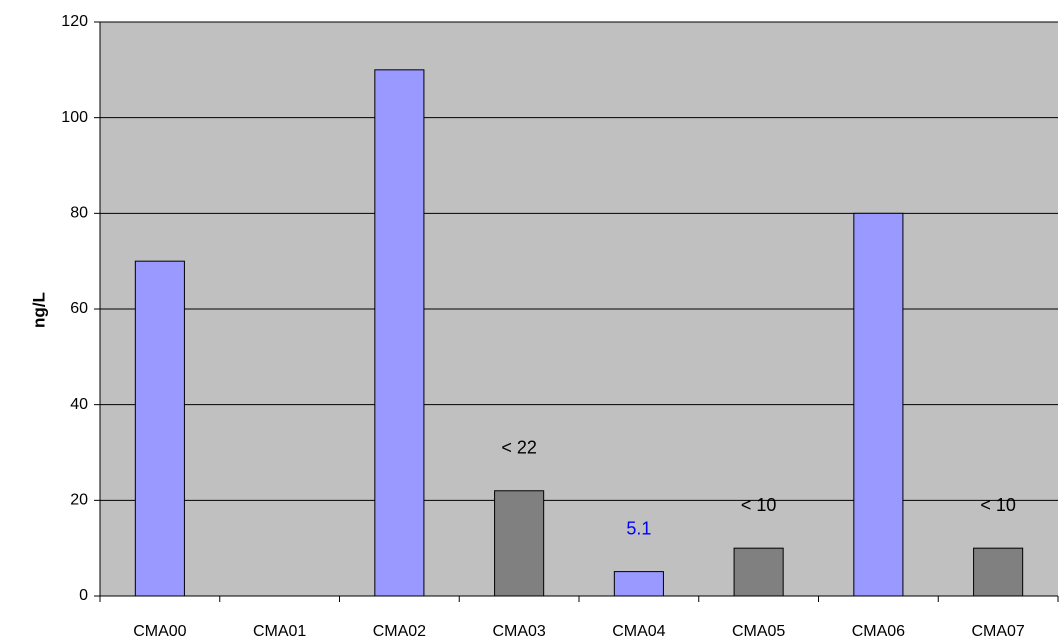 The height and width of the screenshot is (639, 1059). Describe the element at coordinates (279, 631) in the screenshot. I see `x-tick-label: CMA01` at that location.